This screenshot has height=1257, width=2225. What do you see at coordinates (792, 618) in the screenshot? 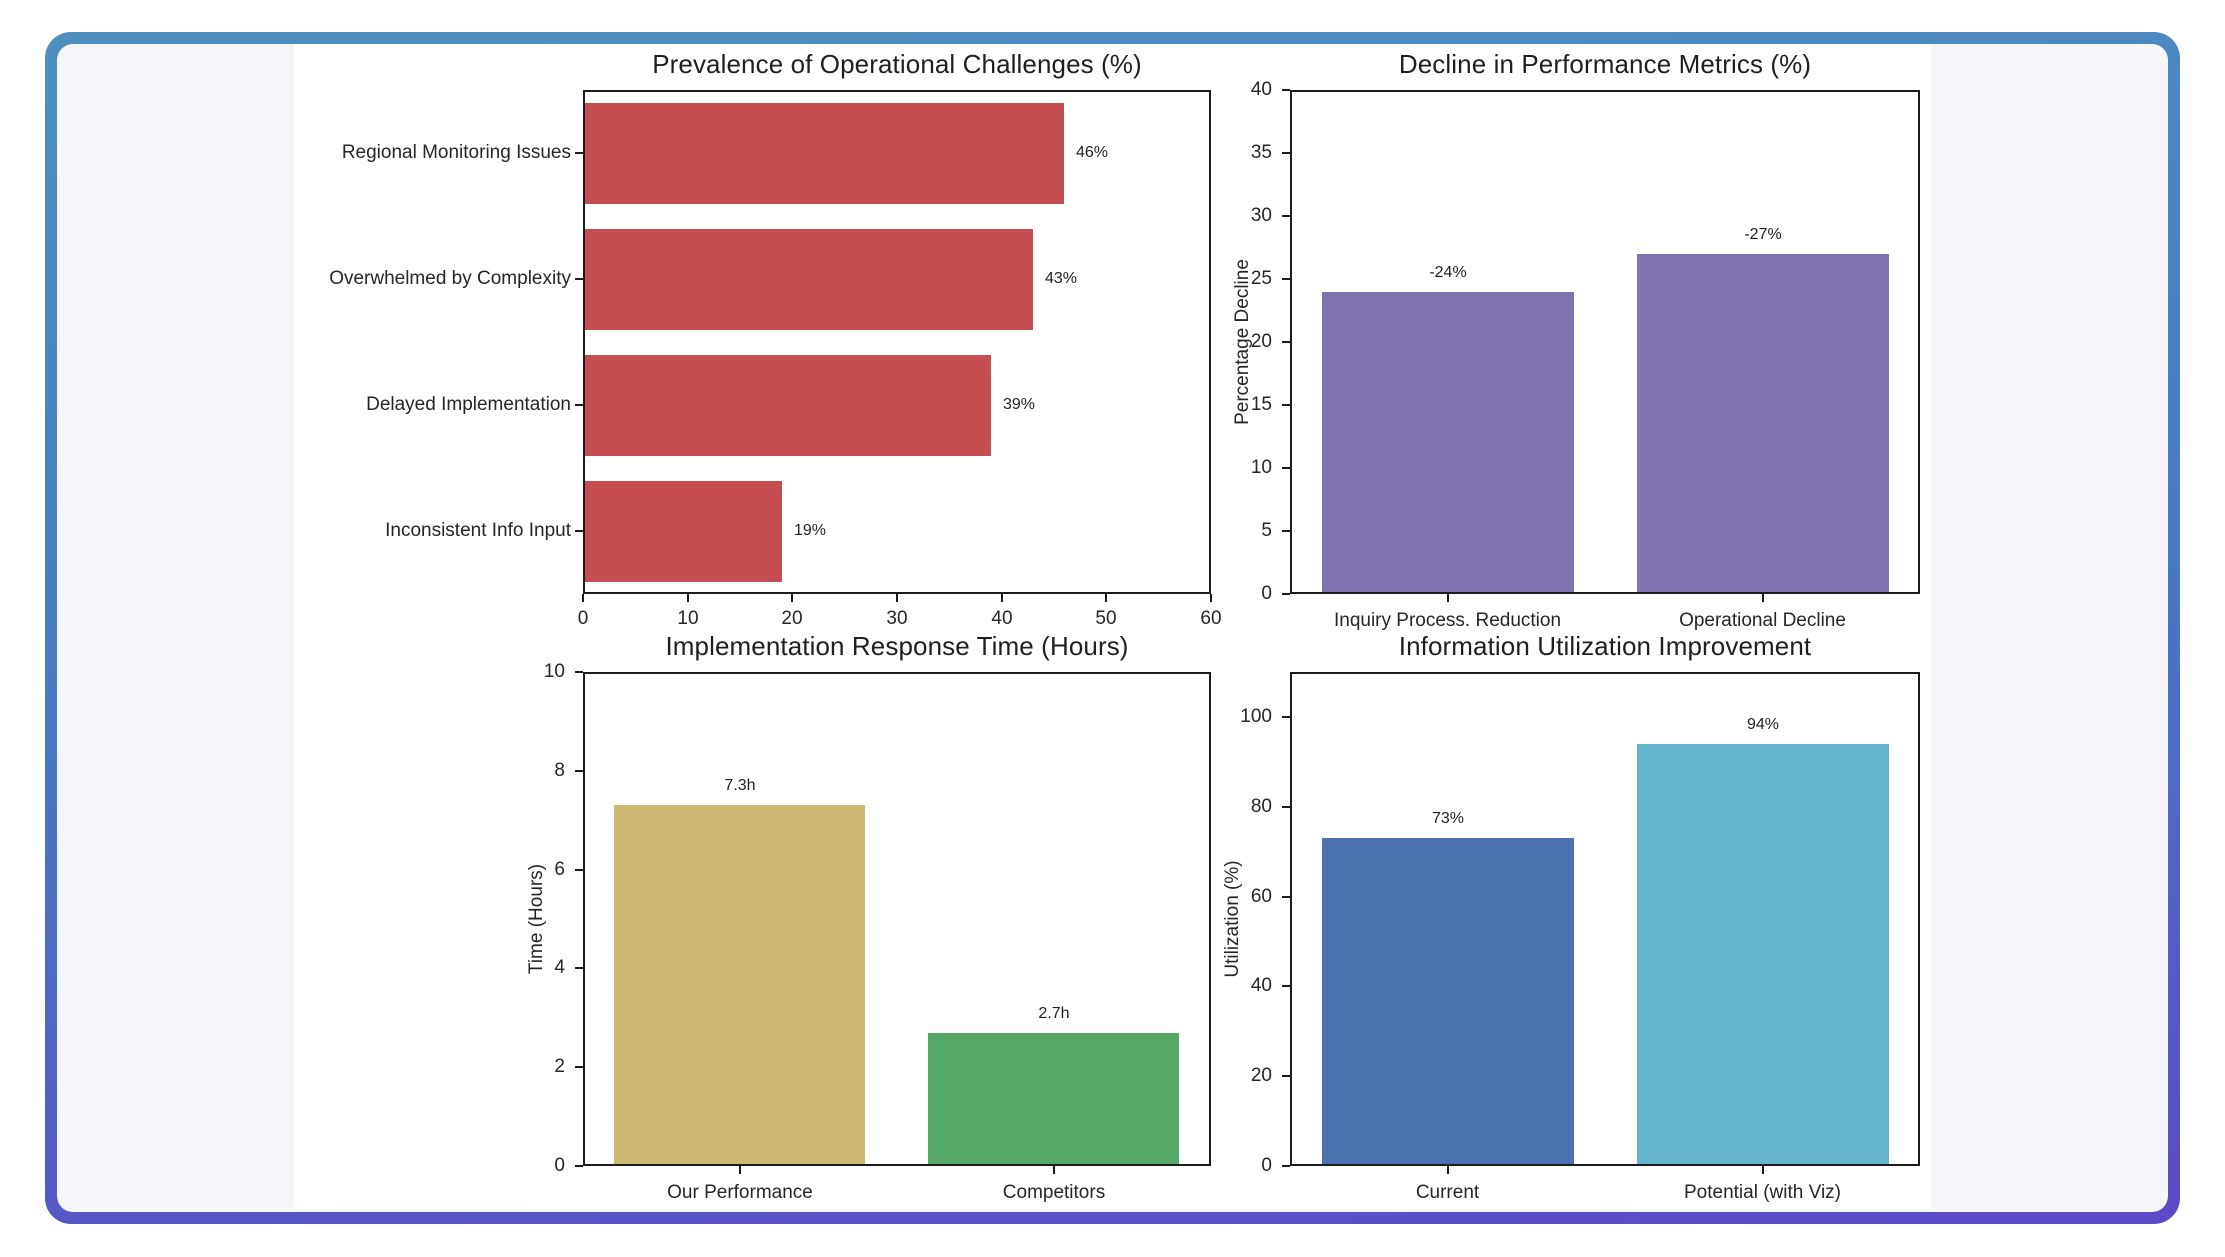
I see `x-tick-label: 20` at bounding box center [792, 618].